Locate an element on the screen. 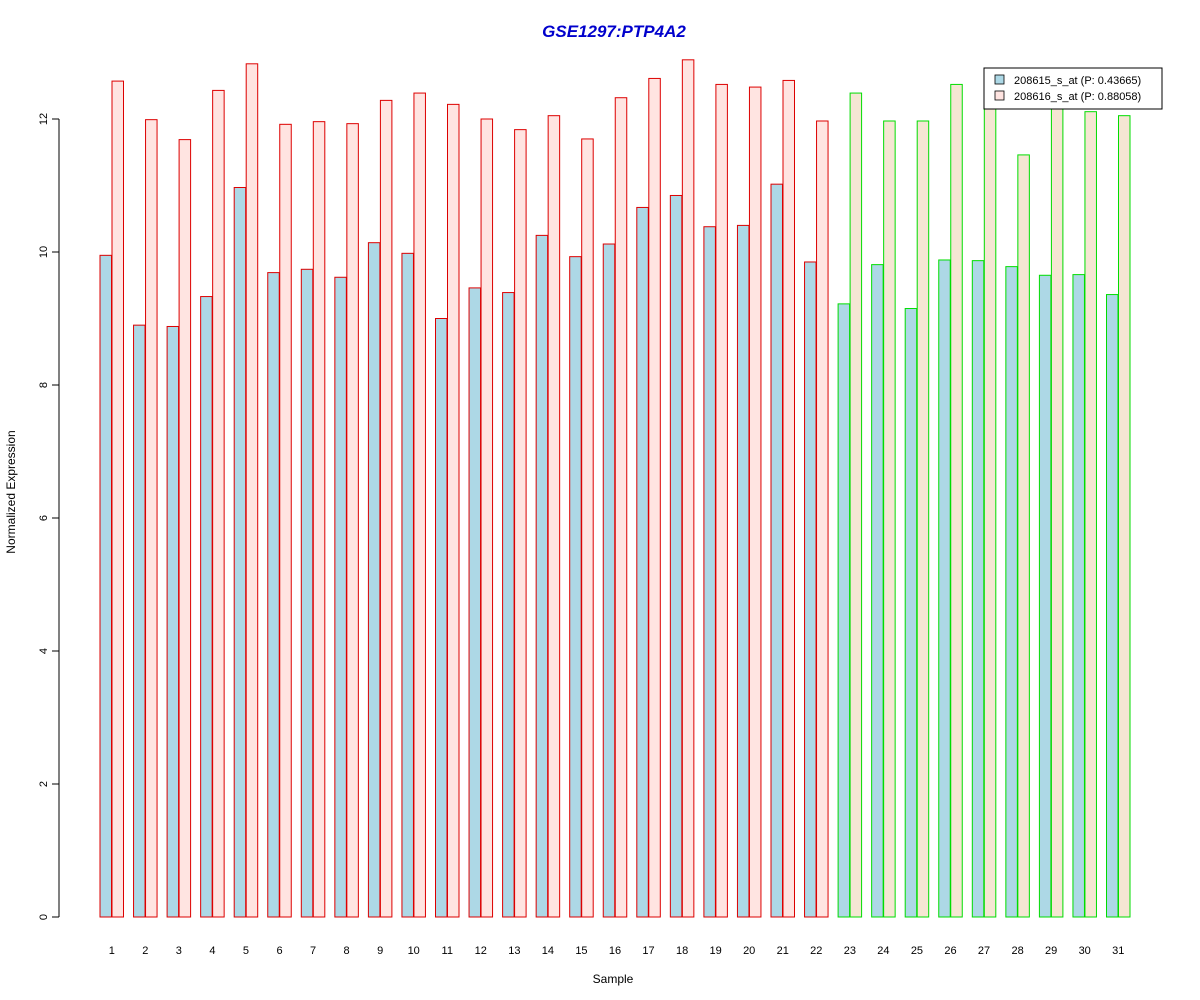  x-tick-label: 3 is located at coordinates (179, 951).